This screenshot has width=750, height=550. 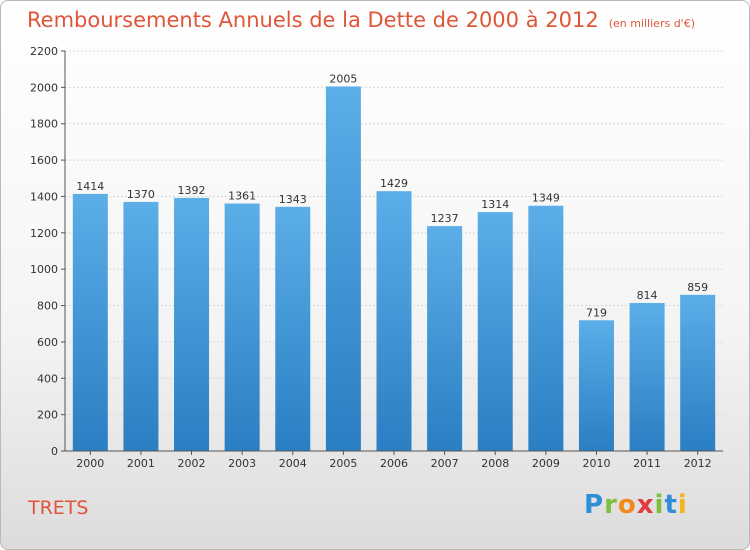 I want to click on bar-2006, so click(x=394, y=321).